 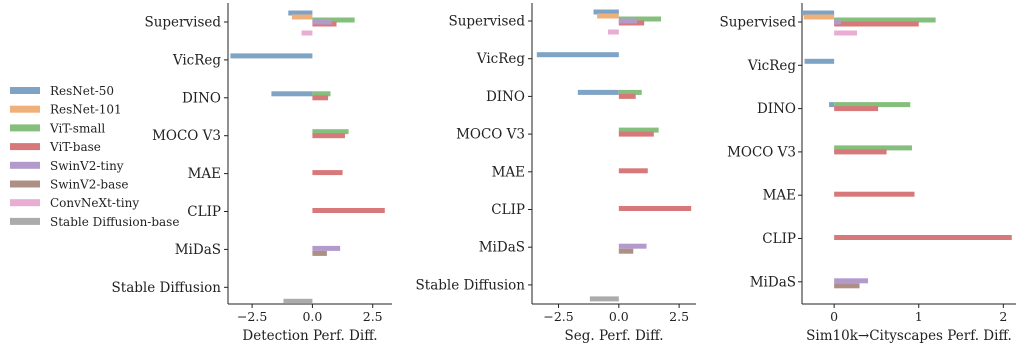 I want to click on x-tick-label: 1, so click(x=919, y=316).